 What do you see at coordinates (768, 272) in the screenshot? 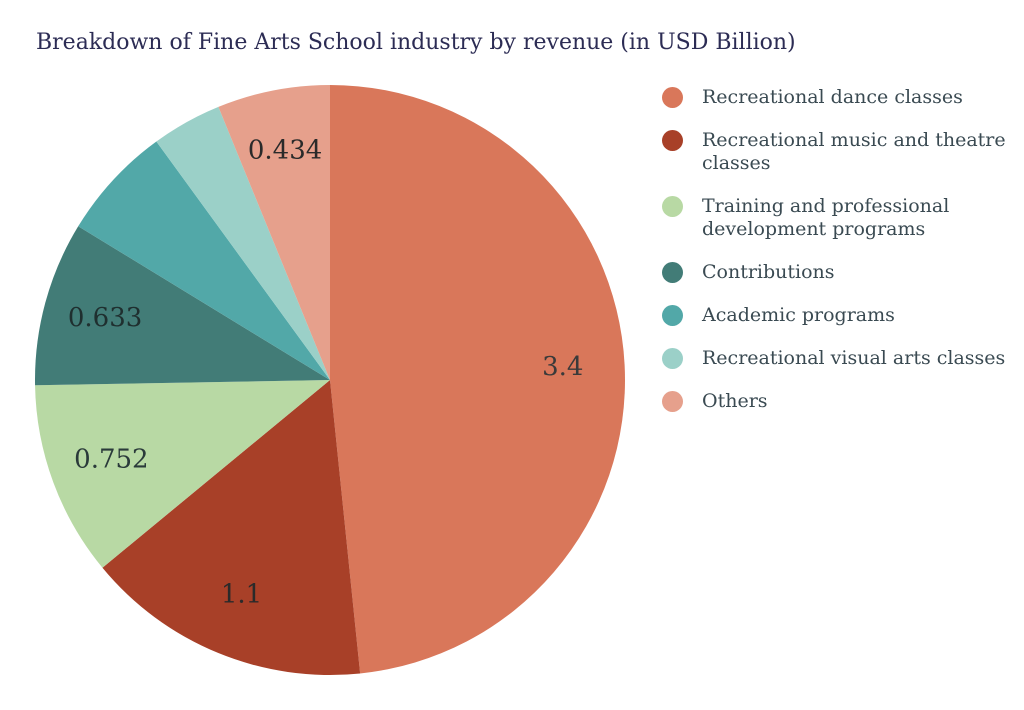
I see `legend-label: Contributions` at bounding box center [768, 272].